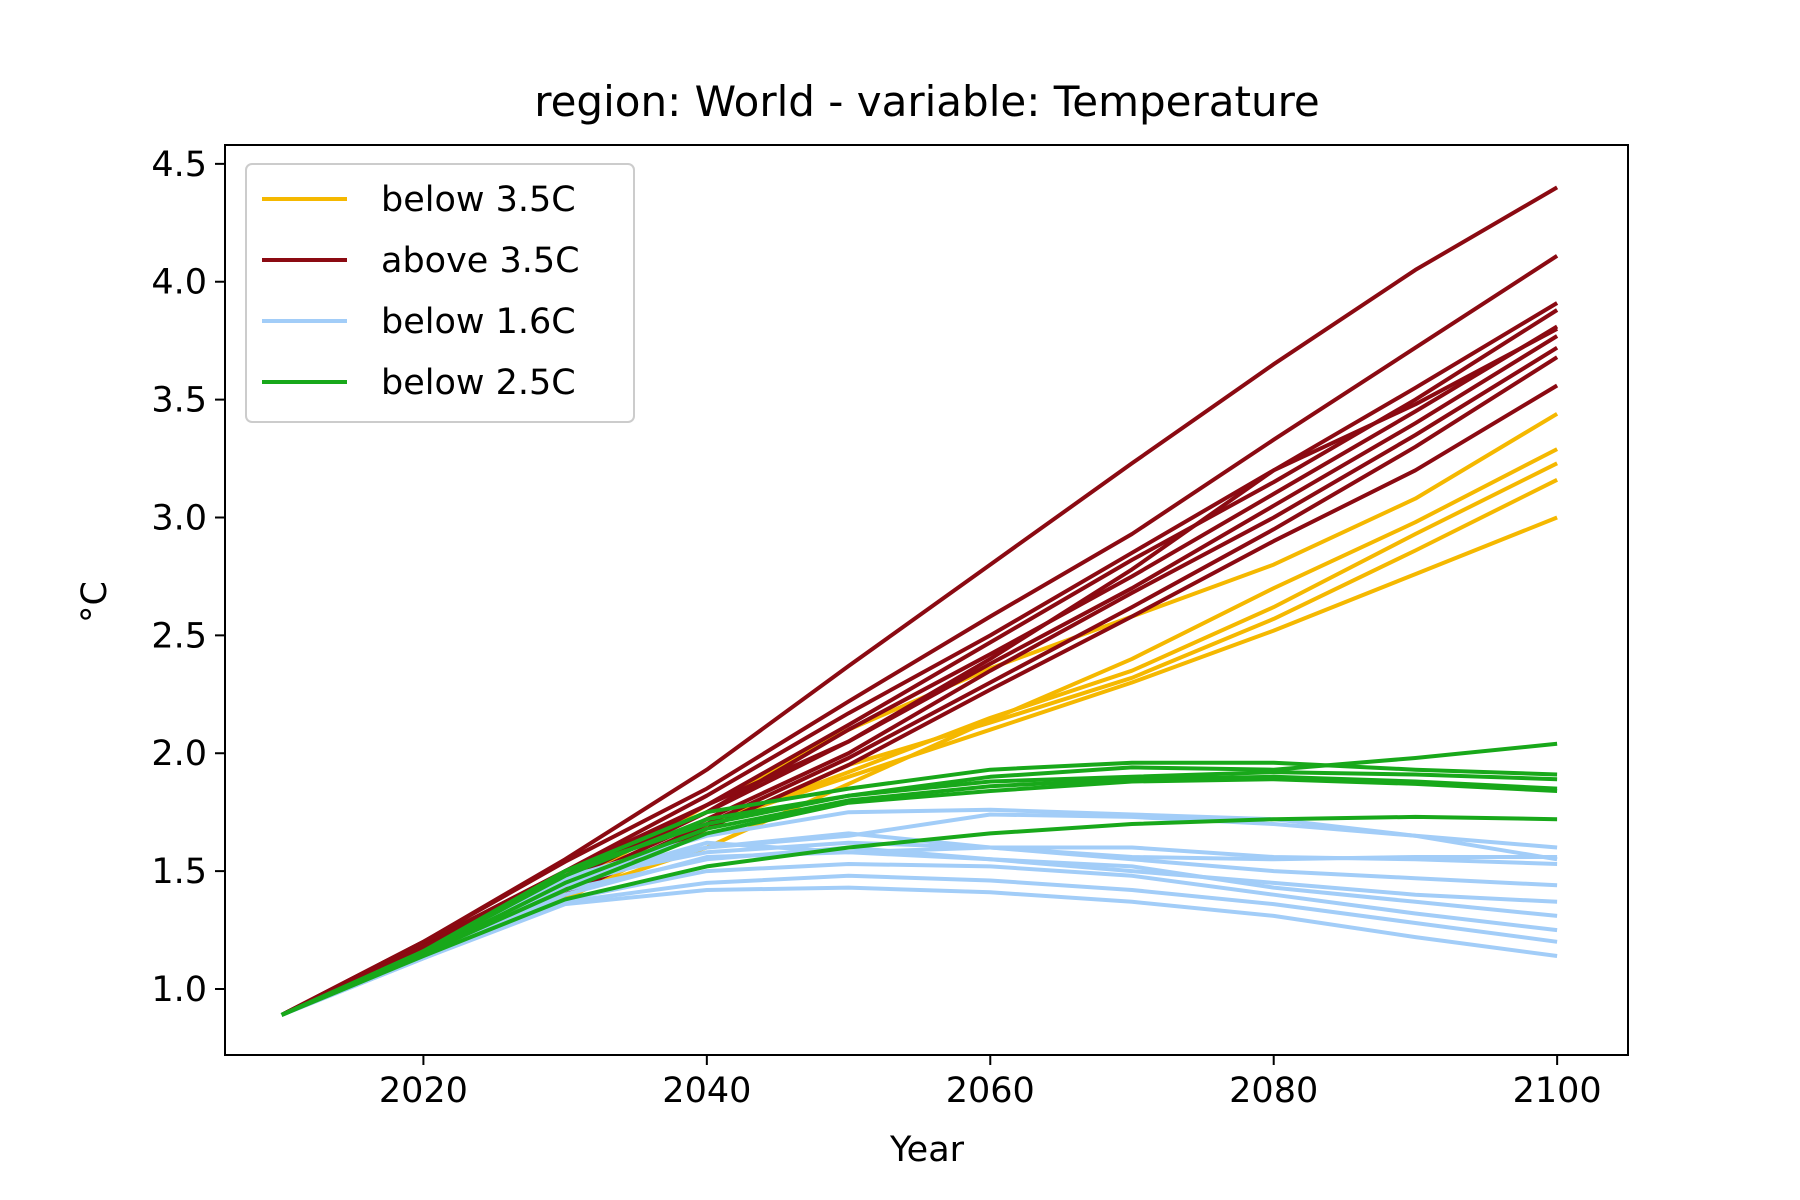 The height and width of the screenshot is (1200, 1800). I want to click on y-tick-label: 1.5, so click(179, 872).